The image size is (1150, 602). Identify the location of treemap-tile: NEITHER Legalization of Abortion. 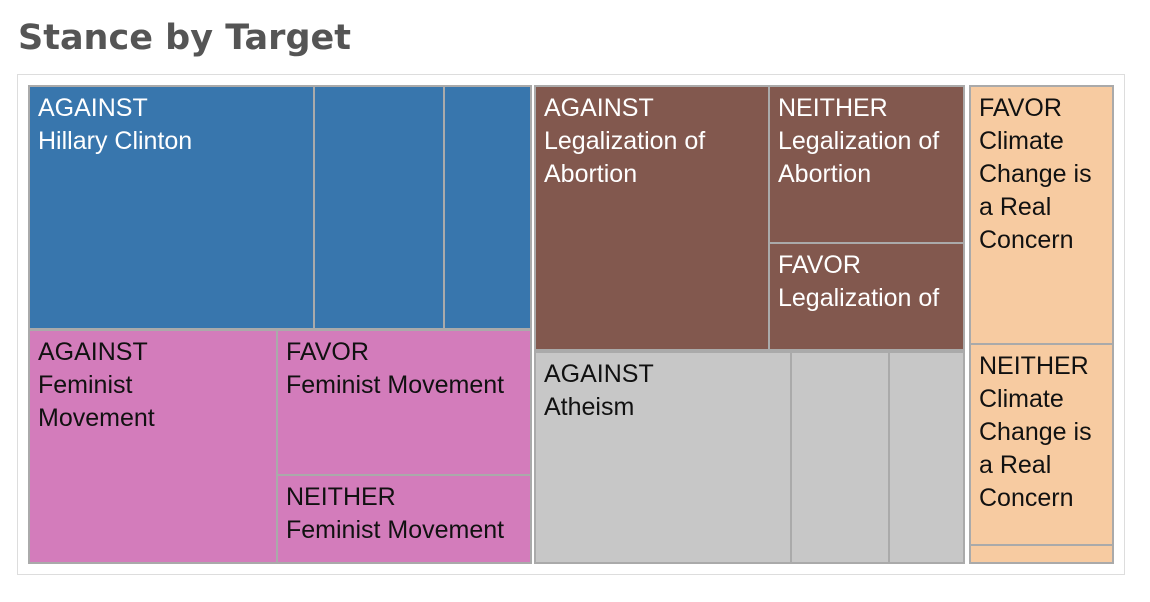
(866, 164).